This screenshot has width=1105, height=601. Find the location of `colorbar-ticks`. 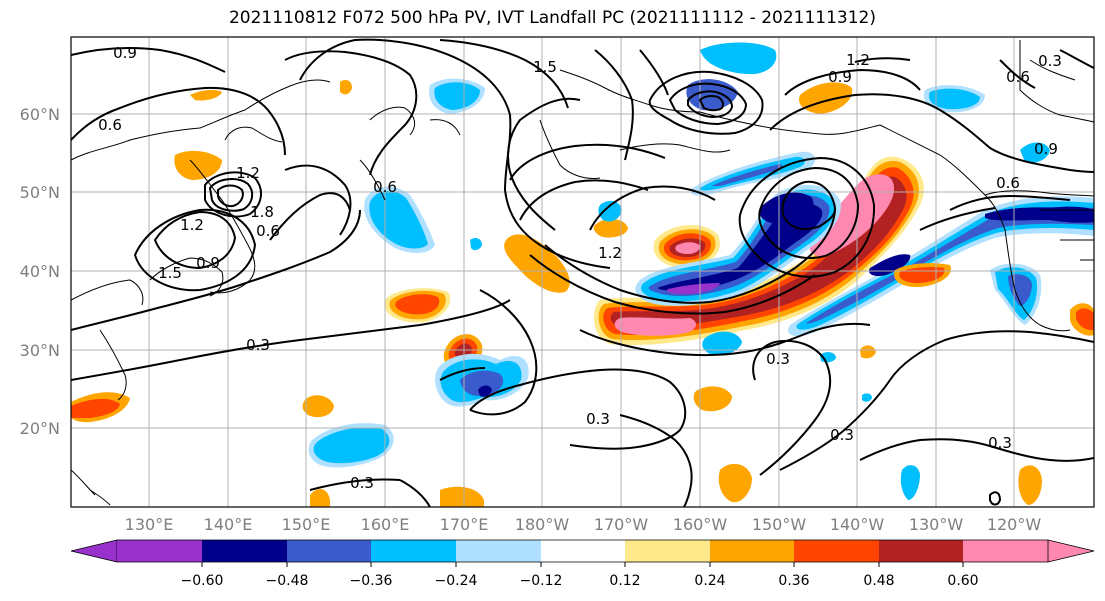

colorbar-ticks is located at coordinates (582, 564).